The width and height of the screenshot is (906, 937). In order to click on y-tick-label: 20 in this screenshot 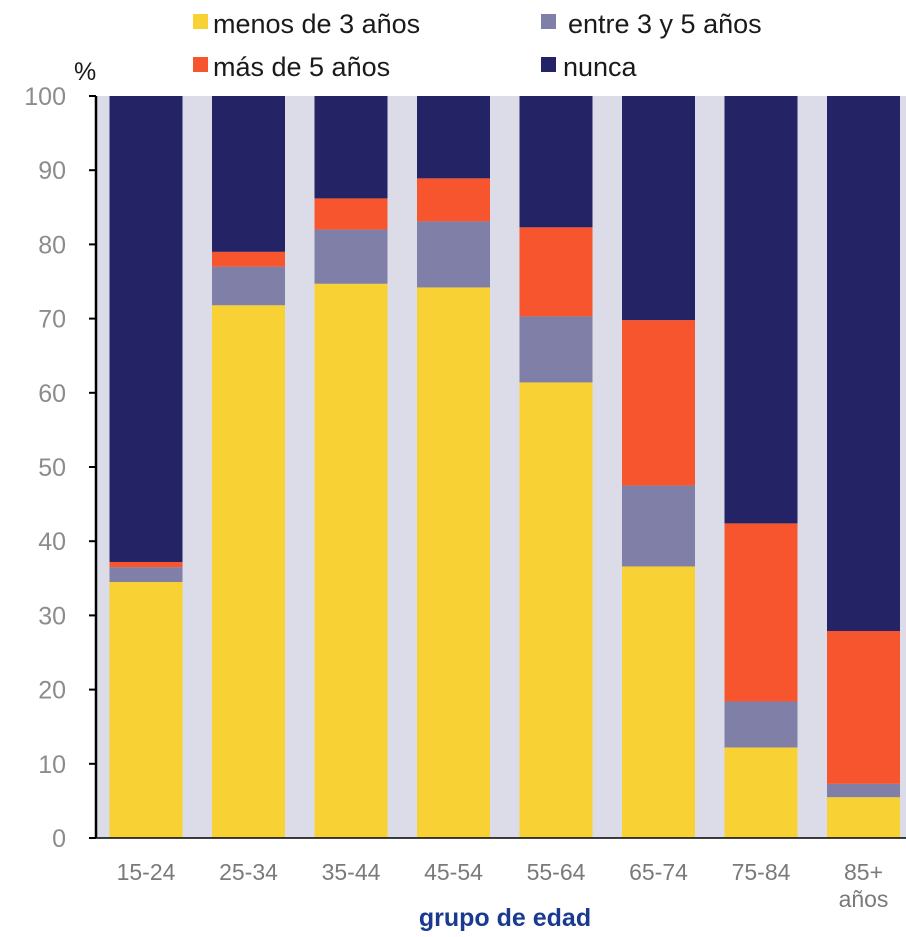, I will do `click(52, 691)`.